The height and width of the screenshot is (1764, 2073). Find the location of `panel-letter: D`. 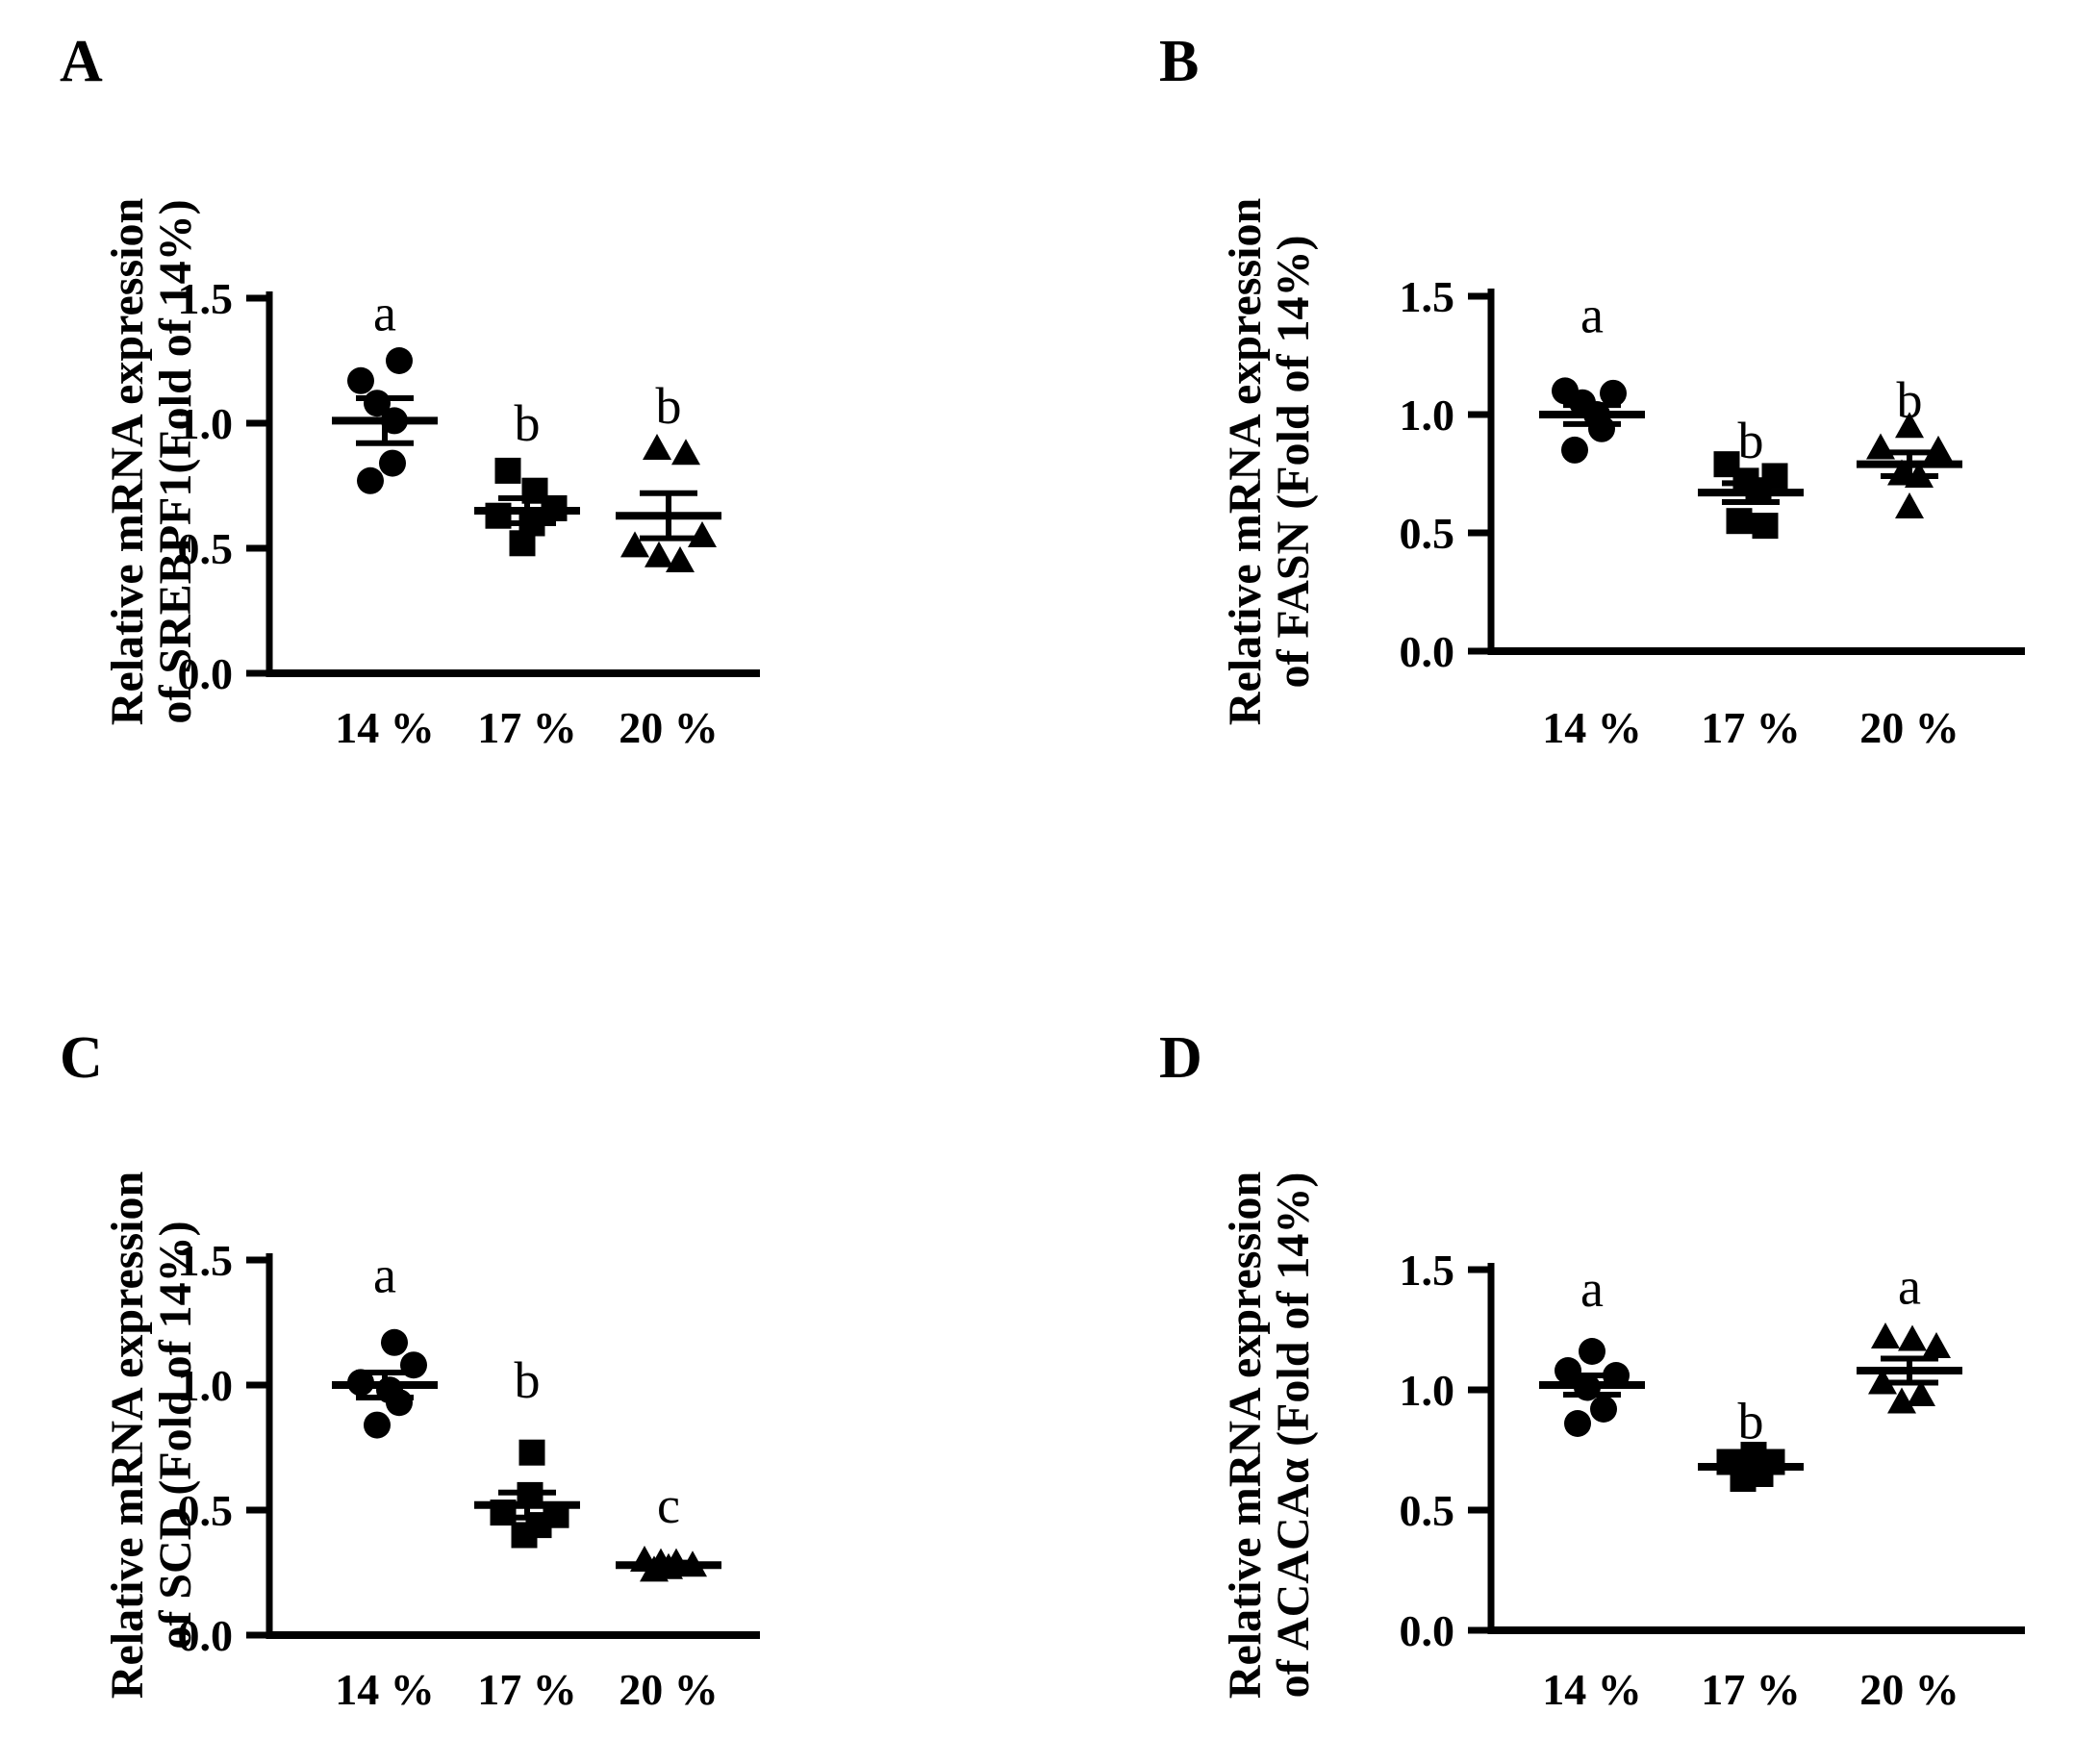

panel-letter: D is located at coordinates (1180, 1058).